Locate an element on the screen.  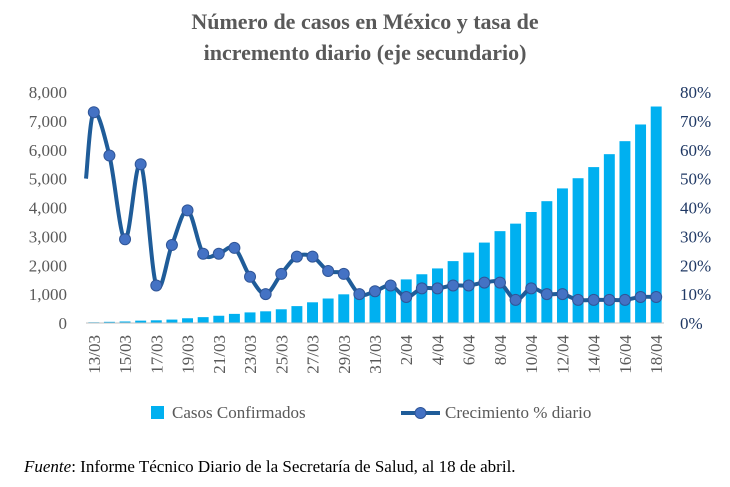
right-tick-label: 10% is located at coordinates (695, 294).